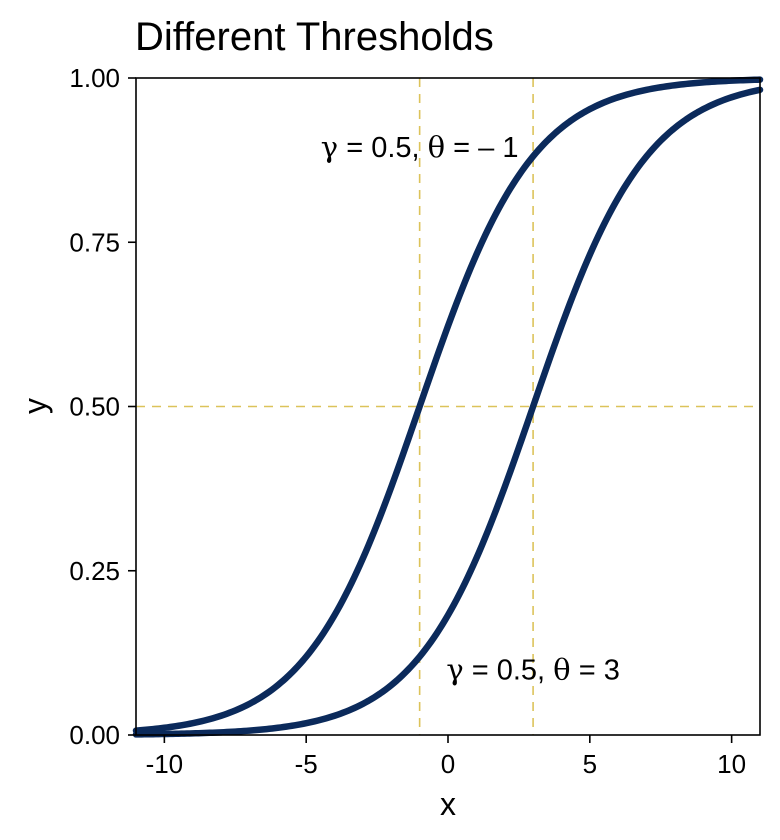 Image resolution: width=780 pixels, height=840 pixels. I want to click on annotation-2: γ = 0.5, θ = 3, so click(532, 669).